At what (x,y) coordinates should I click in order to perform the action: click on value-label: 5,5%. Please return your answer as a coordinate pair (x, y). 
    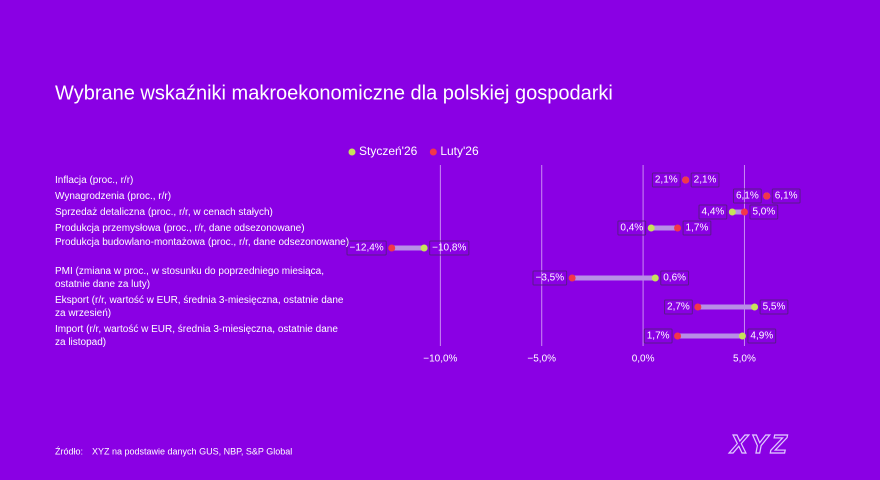
    Looking at the image, I should click on (774, 307).